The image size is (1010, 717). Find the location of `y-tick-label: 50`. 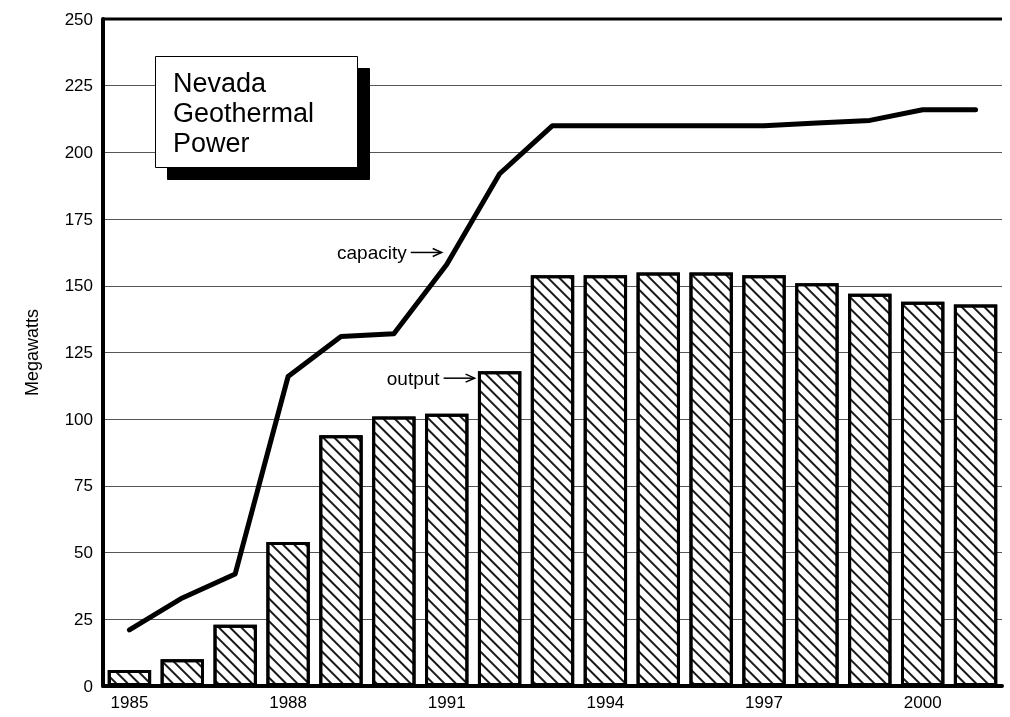

y-tick-label: 50 is located at coordinates (83, 553).